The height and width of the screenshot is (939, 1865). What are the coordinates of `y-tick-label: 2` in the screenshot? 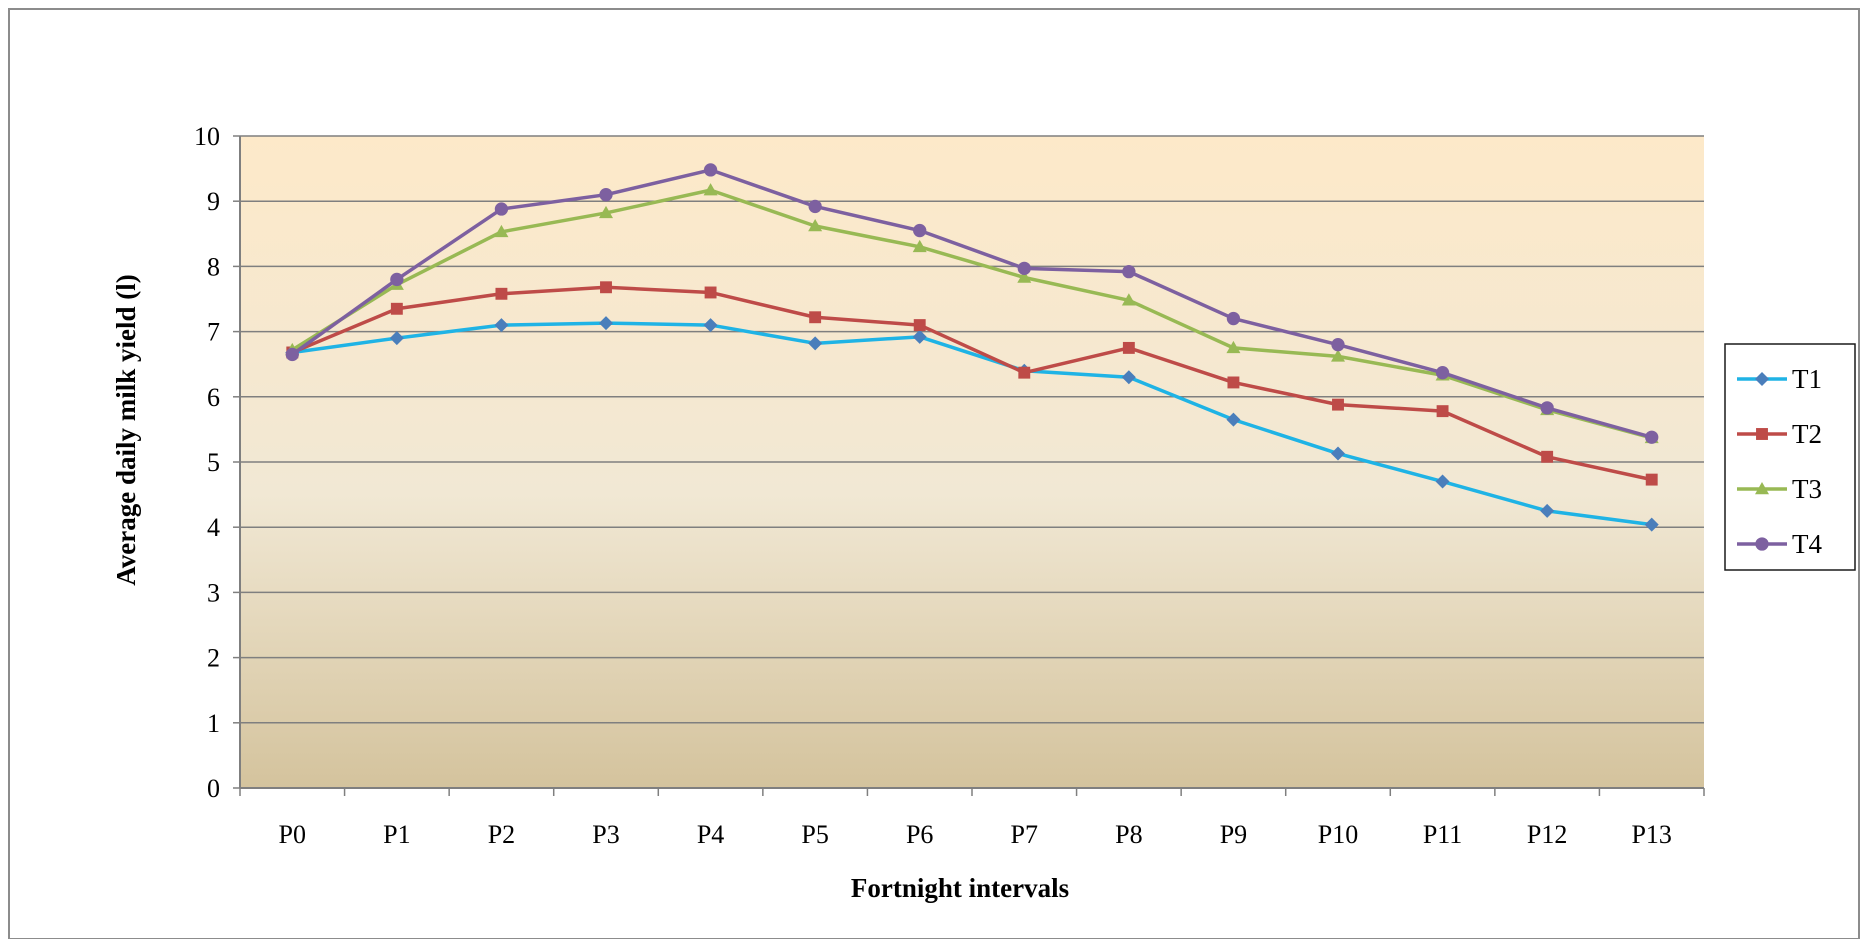 It's located at (213, 658).